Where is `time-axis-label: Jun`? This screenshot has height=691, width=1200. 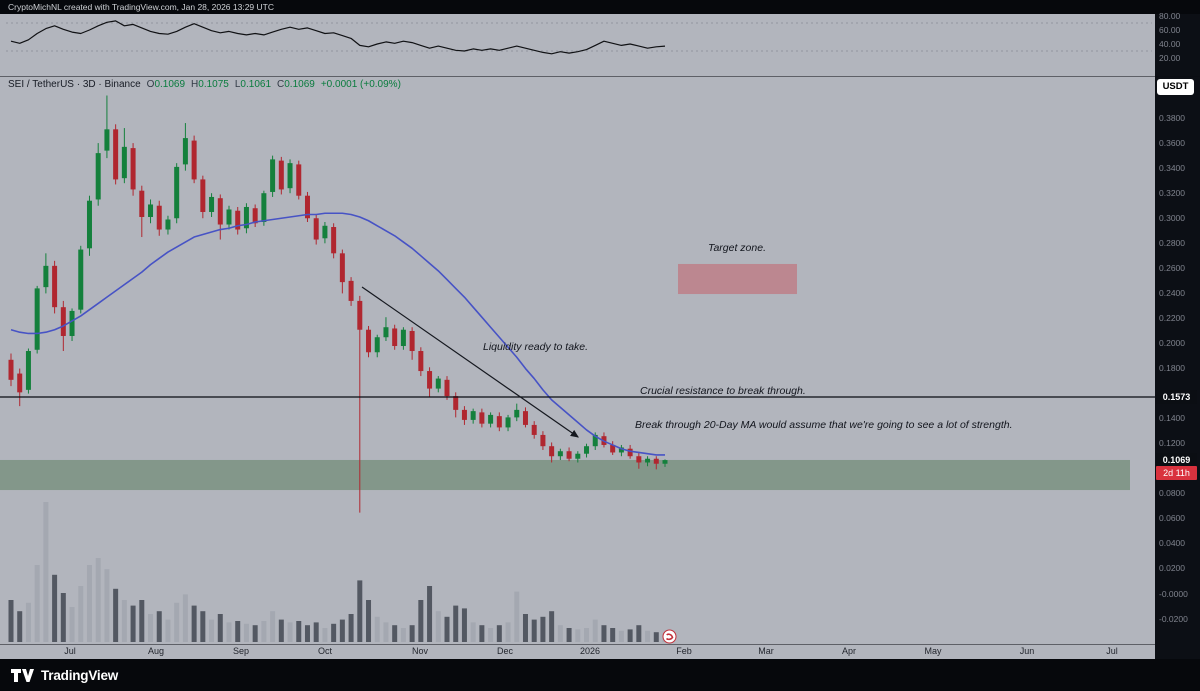
time-axis-label: Jun is located at coordinates (1027, 651).